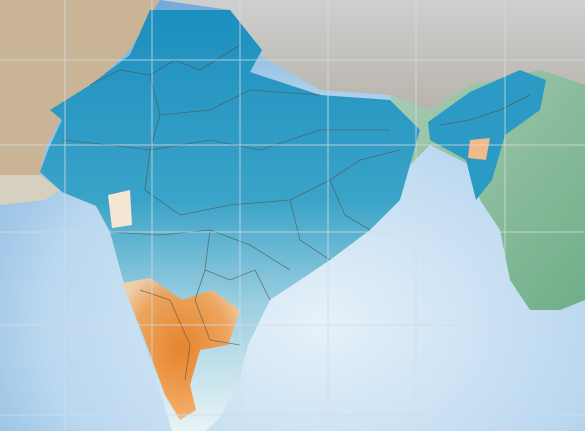  What do you see at coordinates (80, 87) in the screenshot?
I see `west-terrain` at bounding box center [80, 87].